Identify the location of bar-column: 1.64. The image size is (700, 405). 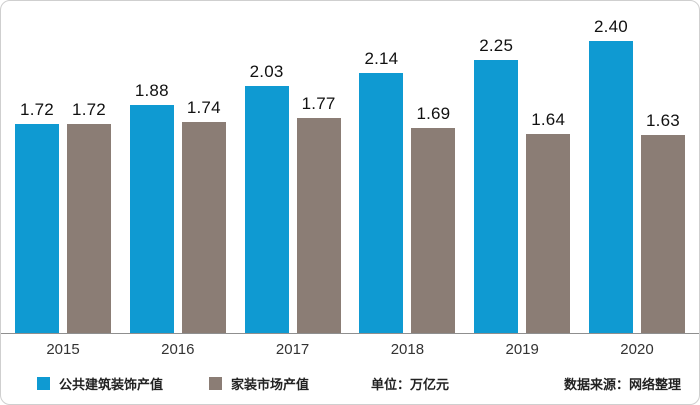
(548, 221).